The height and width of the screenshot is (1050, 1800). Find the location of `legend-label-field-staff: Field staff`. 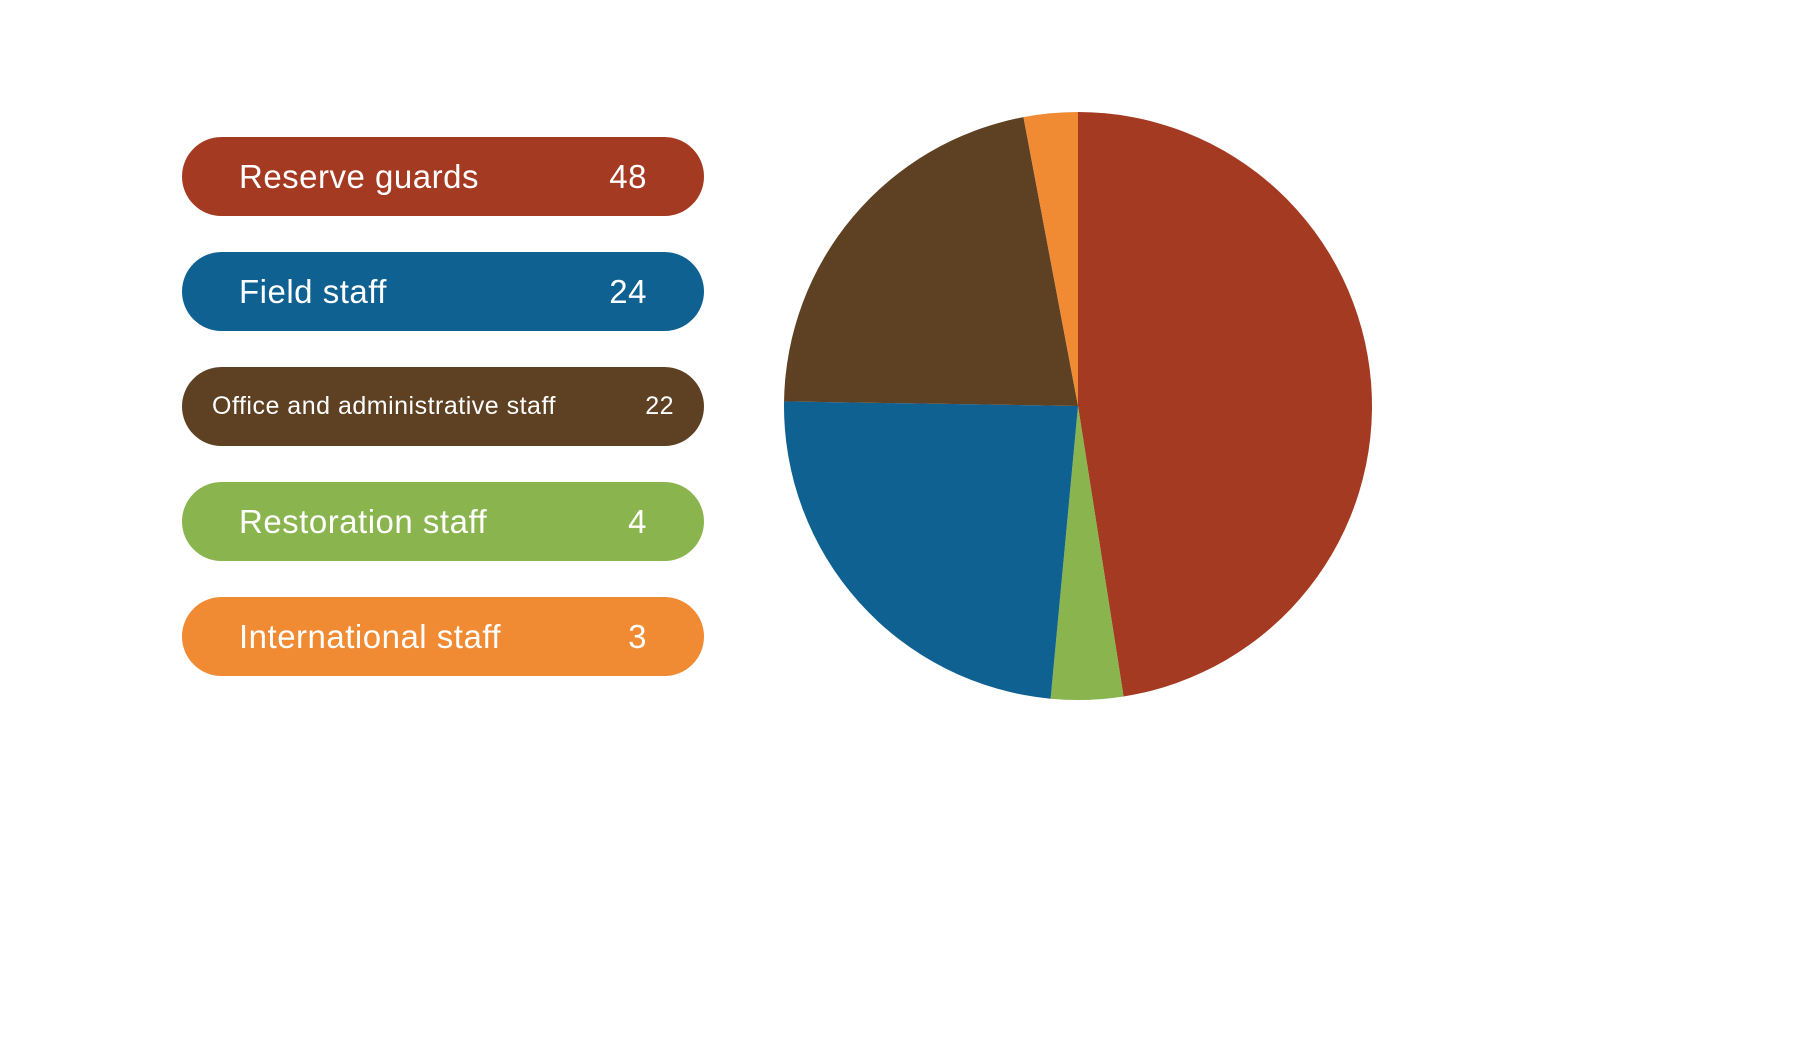

legend-label-field-staff: Field staff is located at coordinates (313, 291).